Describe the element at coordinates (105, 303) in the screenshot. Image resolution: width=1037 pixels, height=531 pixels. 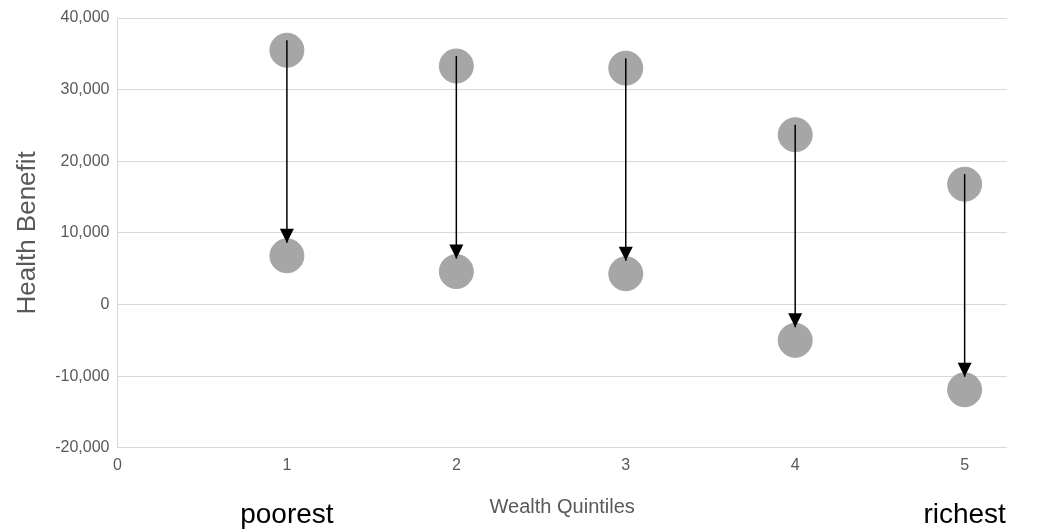
I see `y-tick-label: 0` at that location.